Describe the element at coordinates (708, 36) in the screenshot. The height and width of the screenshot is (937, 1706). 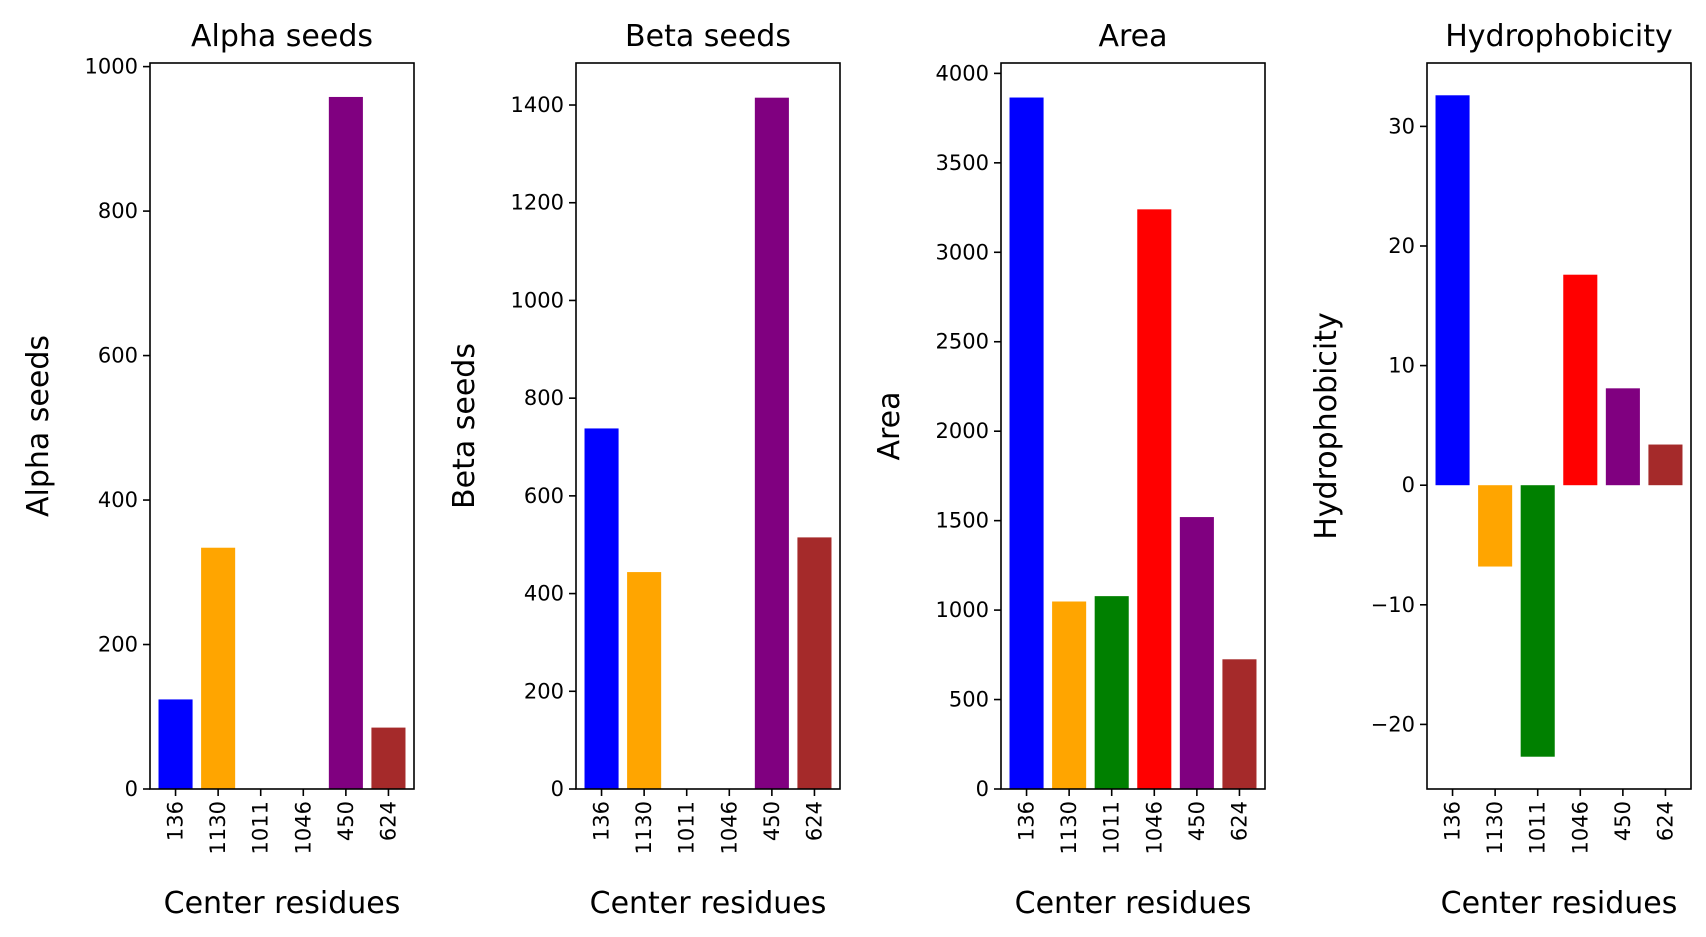
I see `chart-title: Beta seeds` at that location.